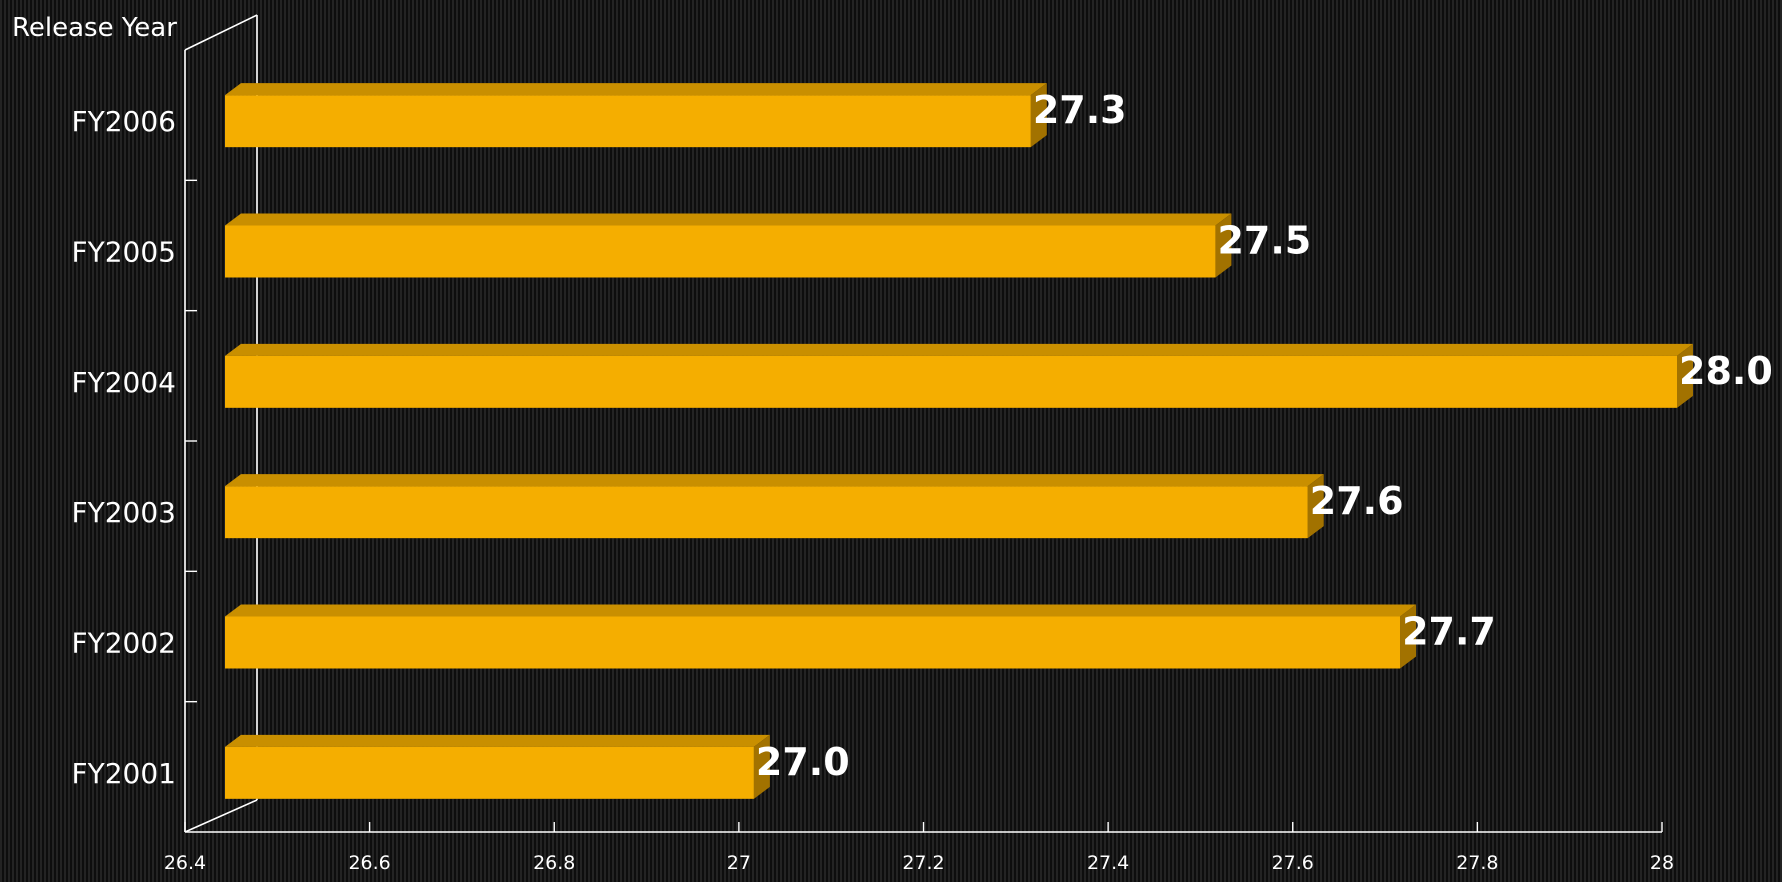 The height and width of the screenshot is (882, 1782). Describe the element at coordinates (1080, 110) in the screenshot. I see `data-label: 27.3` at that location.